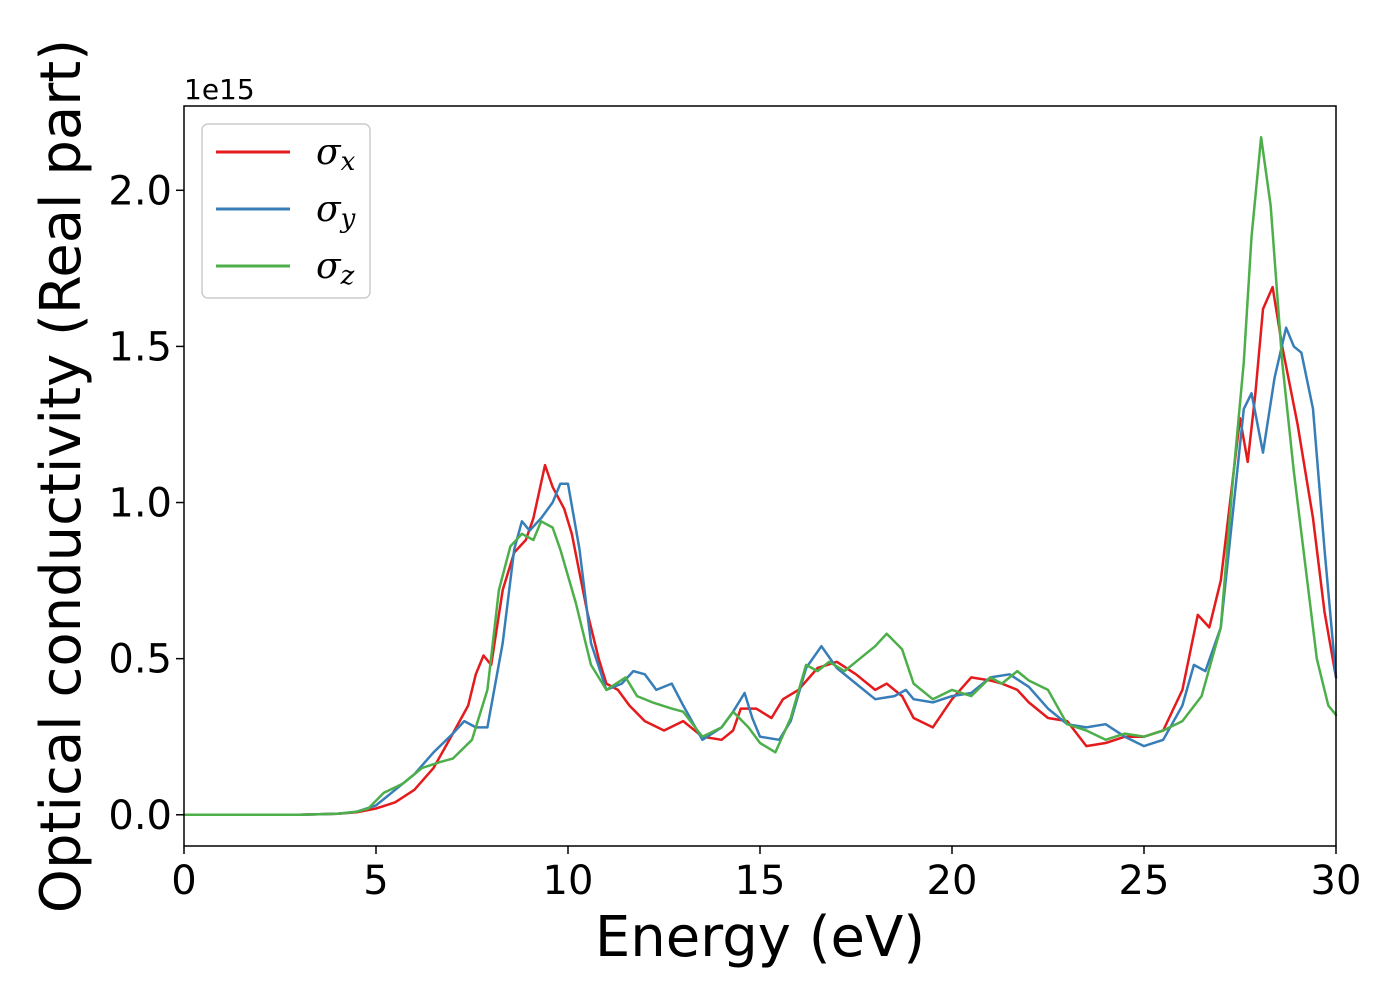 Image resolution: width=1400 pixels, height=1000 pixels. What do you see at coordinates (140, 504) in the screenshot?
I see `y-tick-label: 1.0` at bounding box center [140, 504].